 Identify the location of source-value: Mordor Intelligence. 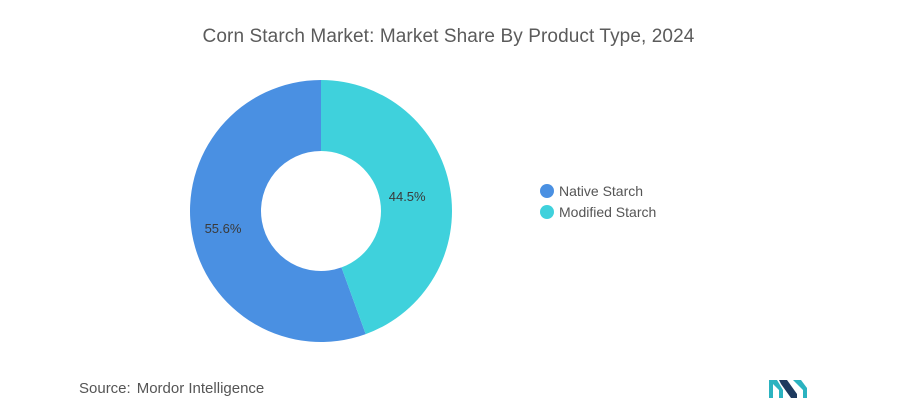
(200, 388).